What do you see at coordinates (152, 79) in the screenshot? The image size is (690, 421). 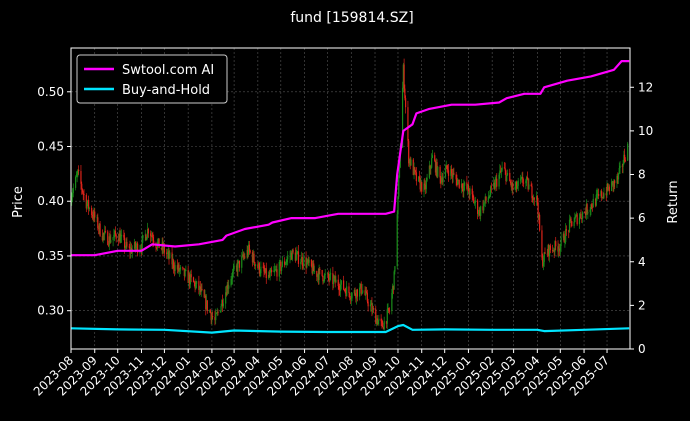 I see `legend-box` at bounding box center [152, 79].